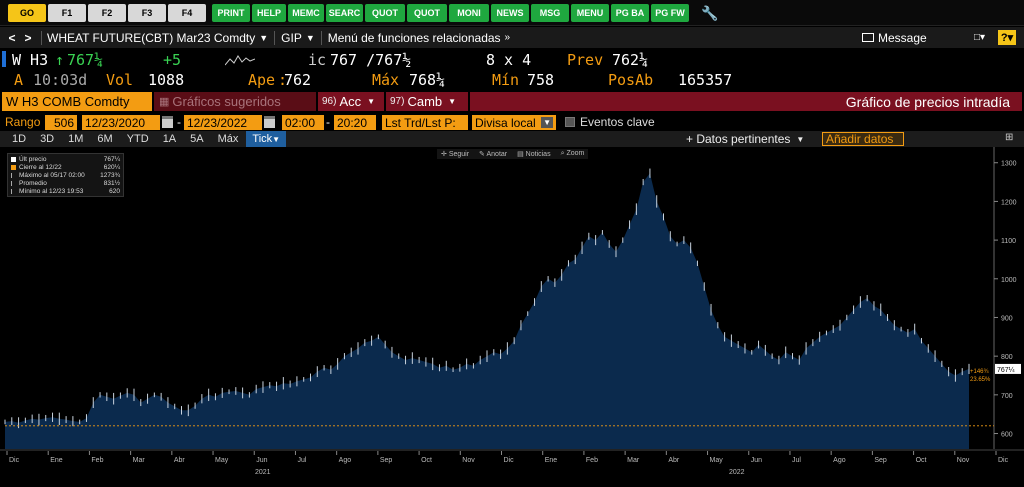 The height and width of the screenshot is (487, 1024). Describe the element at coordinates (65, 183) in the screenshot. I see `legend-row: Promedio 831½` at that location.